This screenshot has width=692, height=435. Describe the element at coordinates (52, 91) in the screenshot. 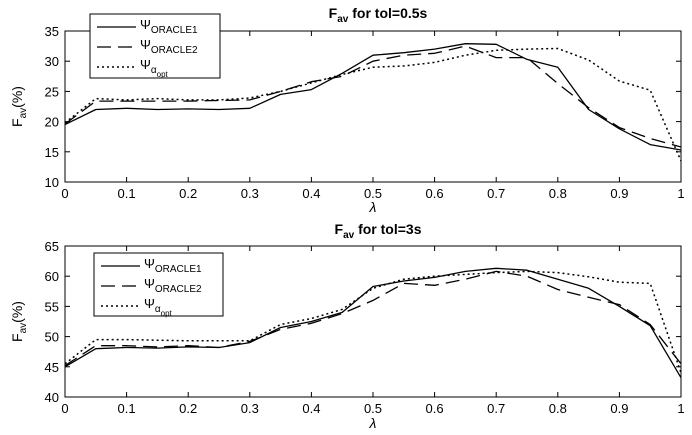

I see `y-tick-label: 25` at that location.